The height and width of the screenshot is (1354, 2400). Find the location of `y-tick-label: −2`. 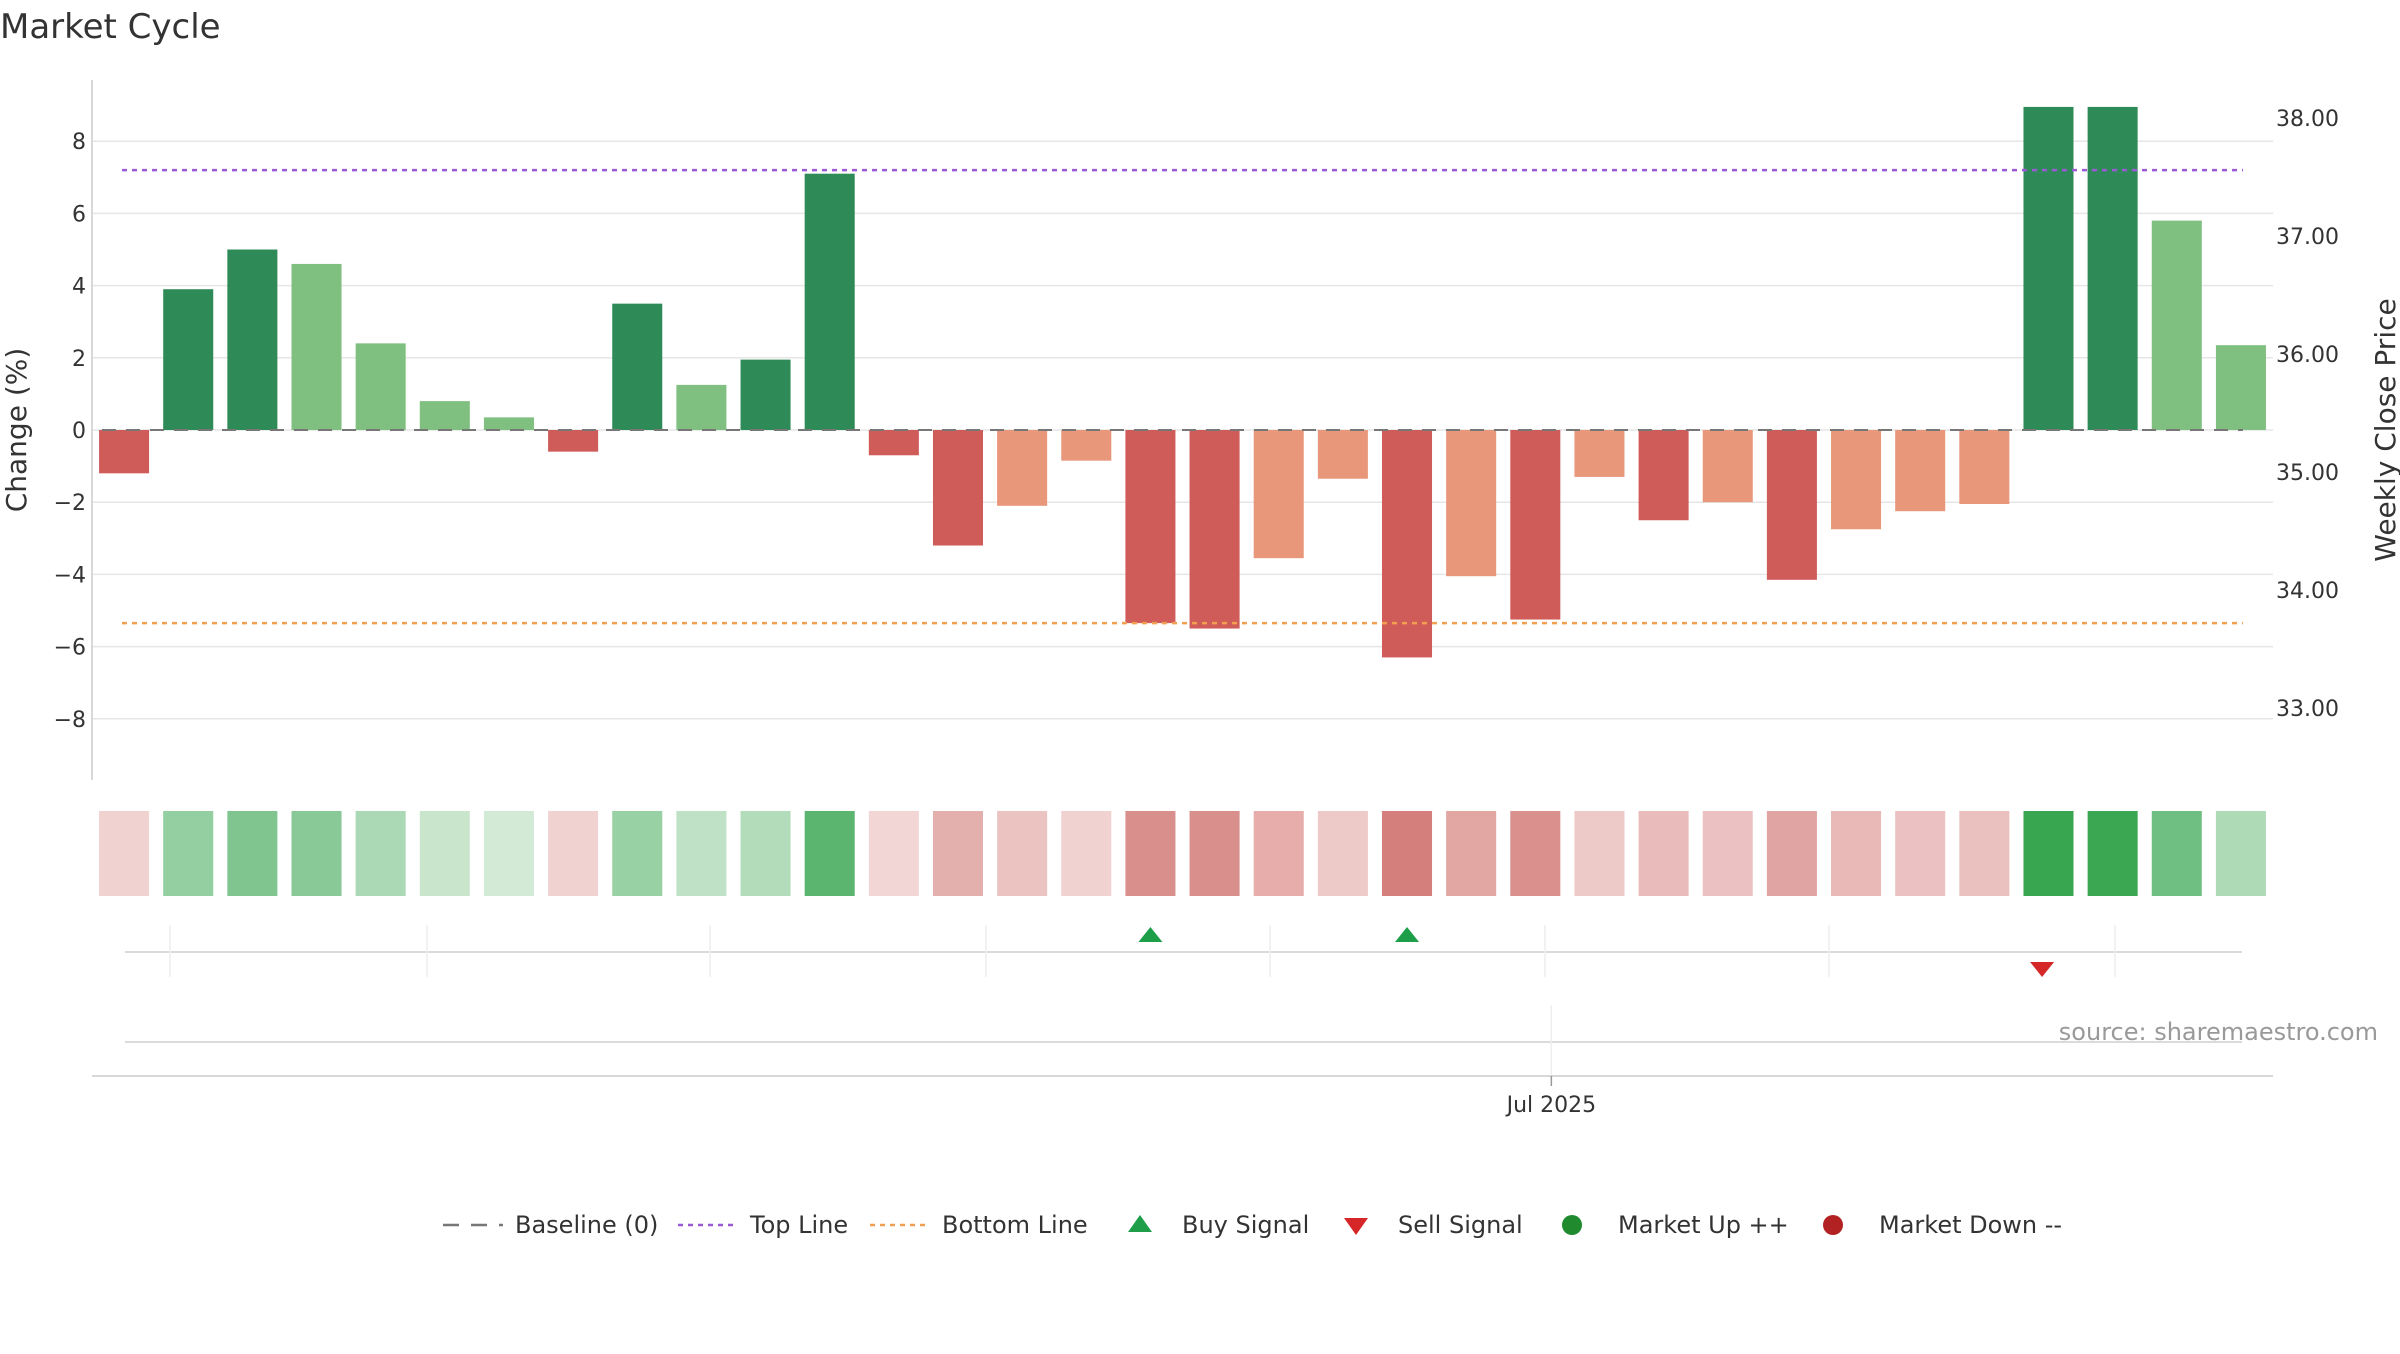

y-tick-label: −2 is located at coordinates (70, 503).